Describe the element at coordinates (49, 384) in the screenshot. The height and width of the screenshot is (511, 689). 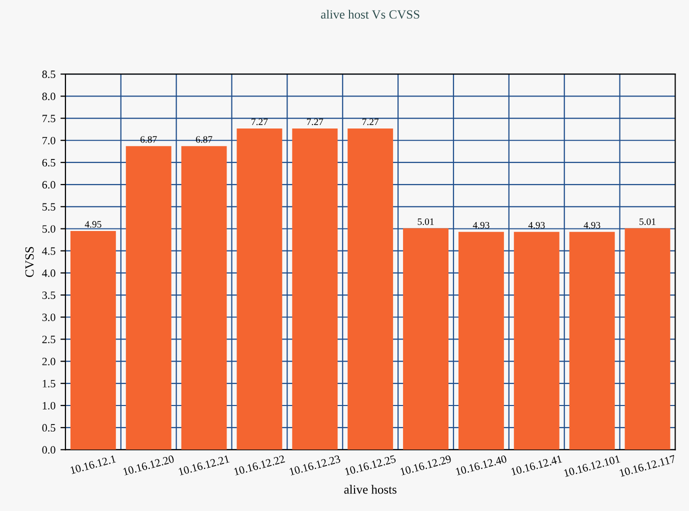
I see `y-tick-label: 1.5` at that location.